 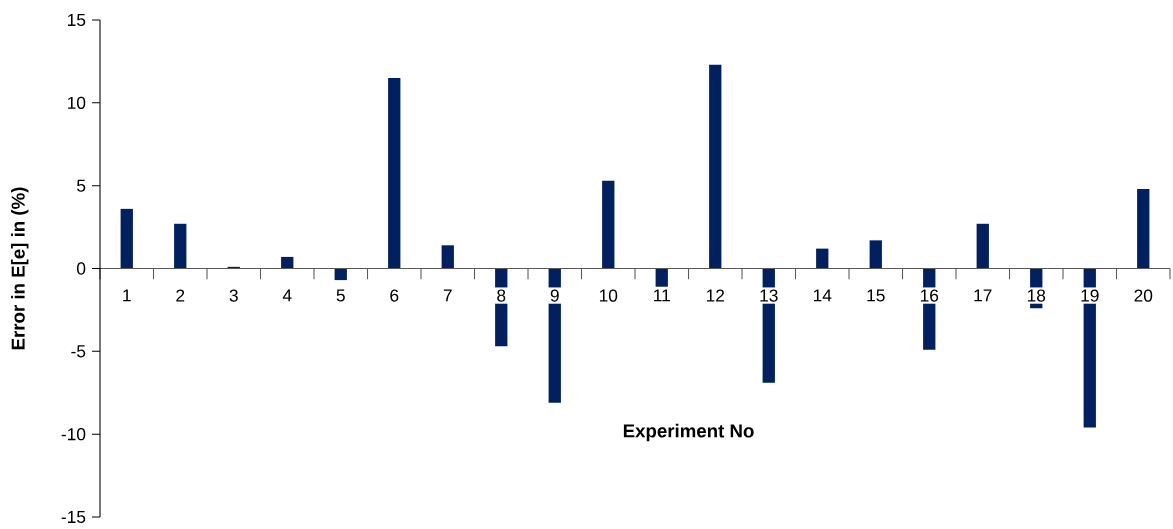 What do you see at coordinates (1143, 295) in the screenshot?
I see `x-tick-label: 20` at bounding box center [1143, 295].